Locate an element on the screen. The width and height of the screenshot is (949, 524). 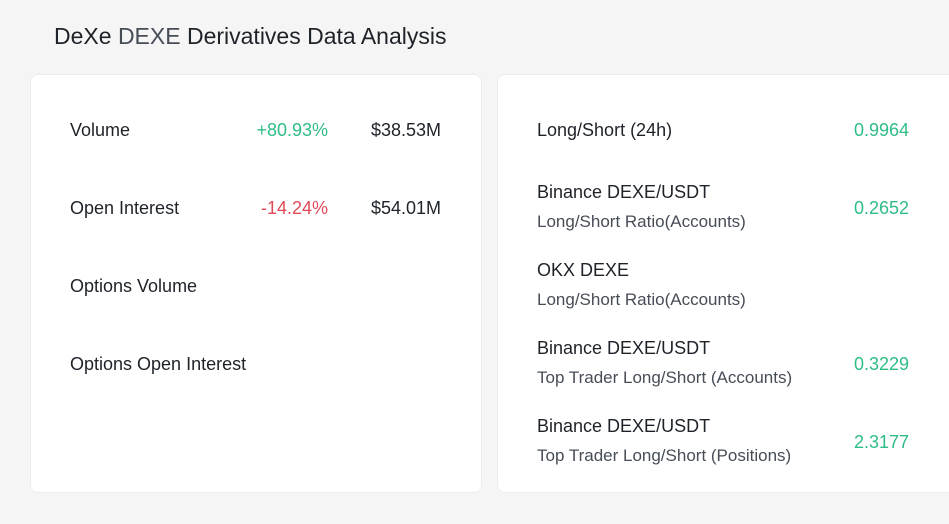
stat-change: +80.93% is located at coordinates (292, 130).